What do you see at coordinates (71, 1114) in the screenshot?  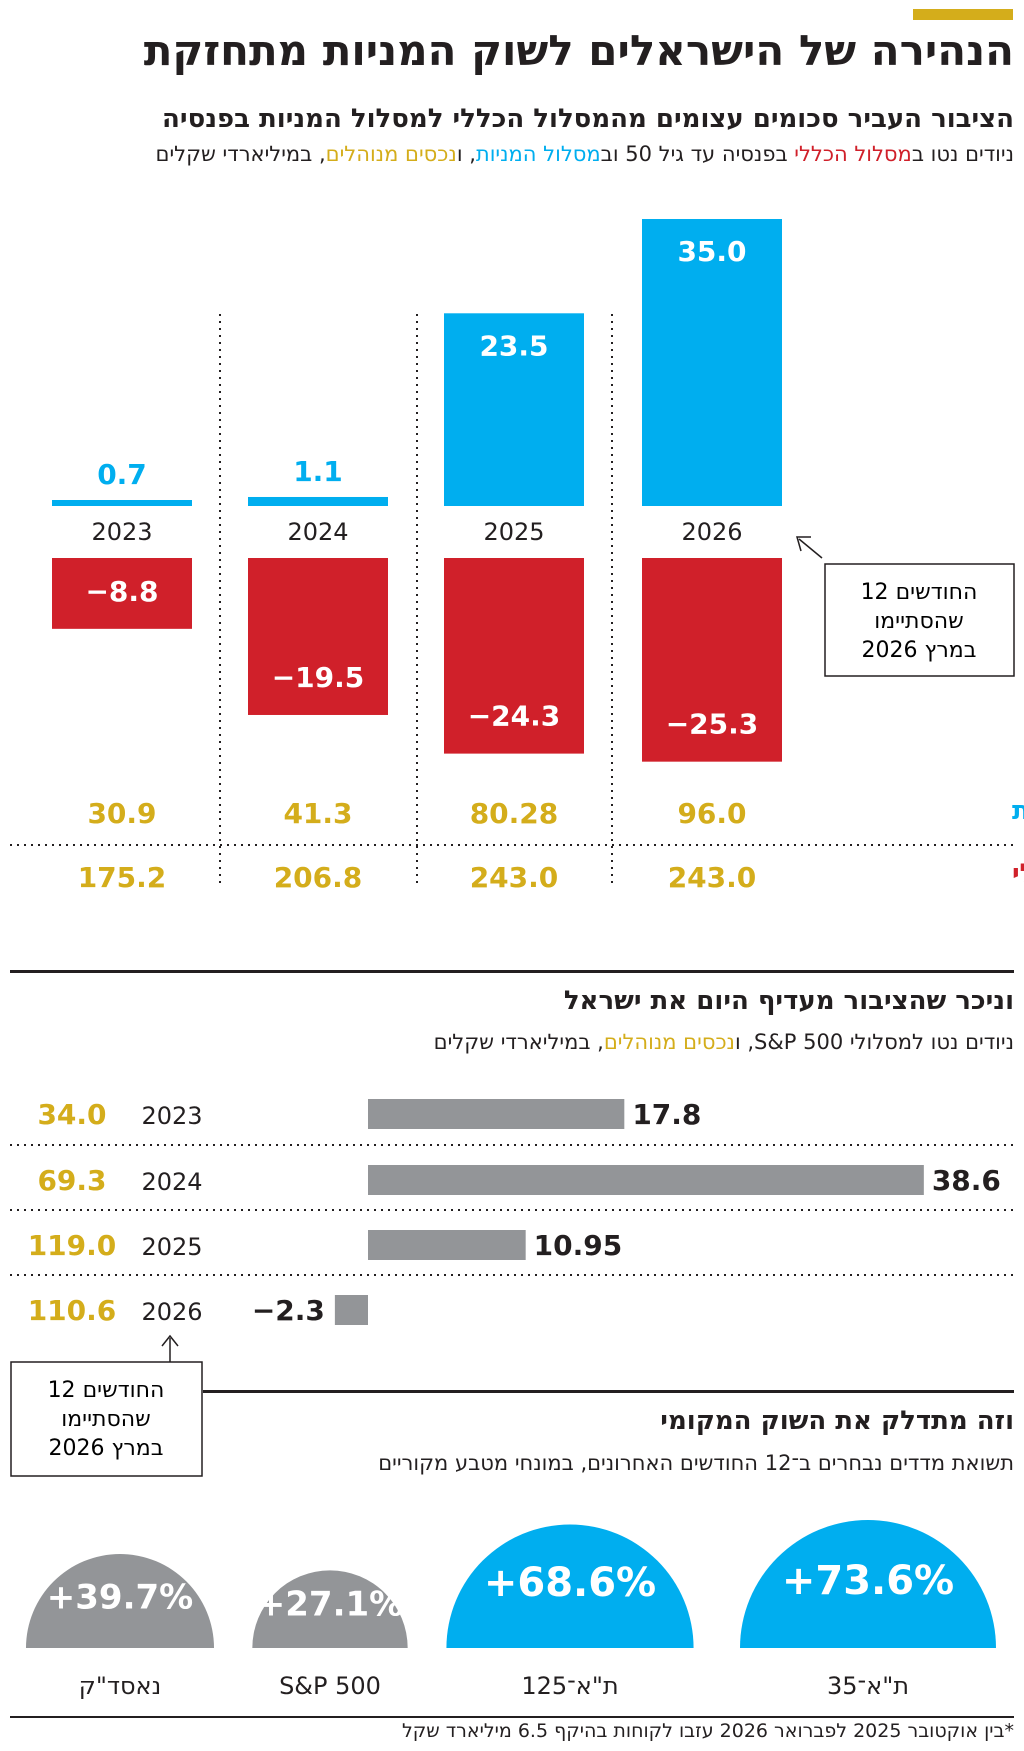 I see `assets-value: 34.0` at bounding box center [71, 1114].